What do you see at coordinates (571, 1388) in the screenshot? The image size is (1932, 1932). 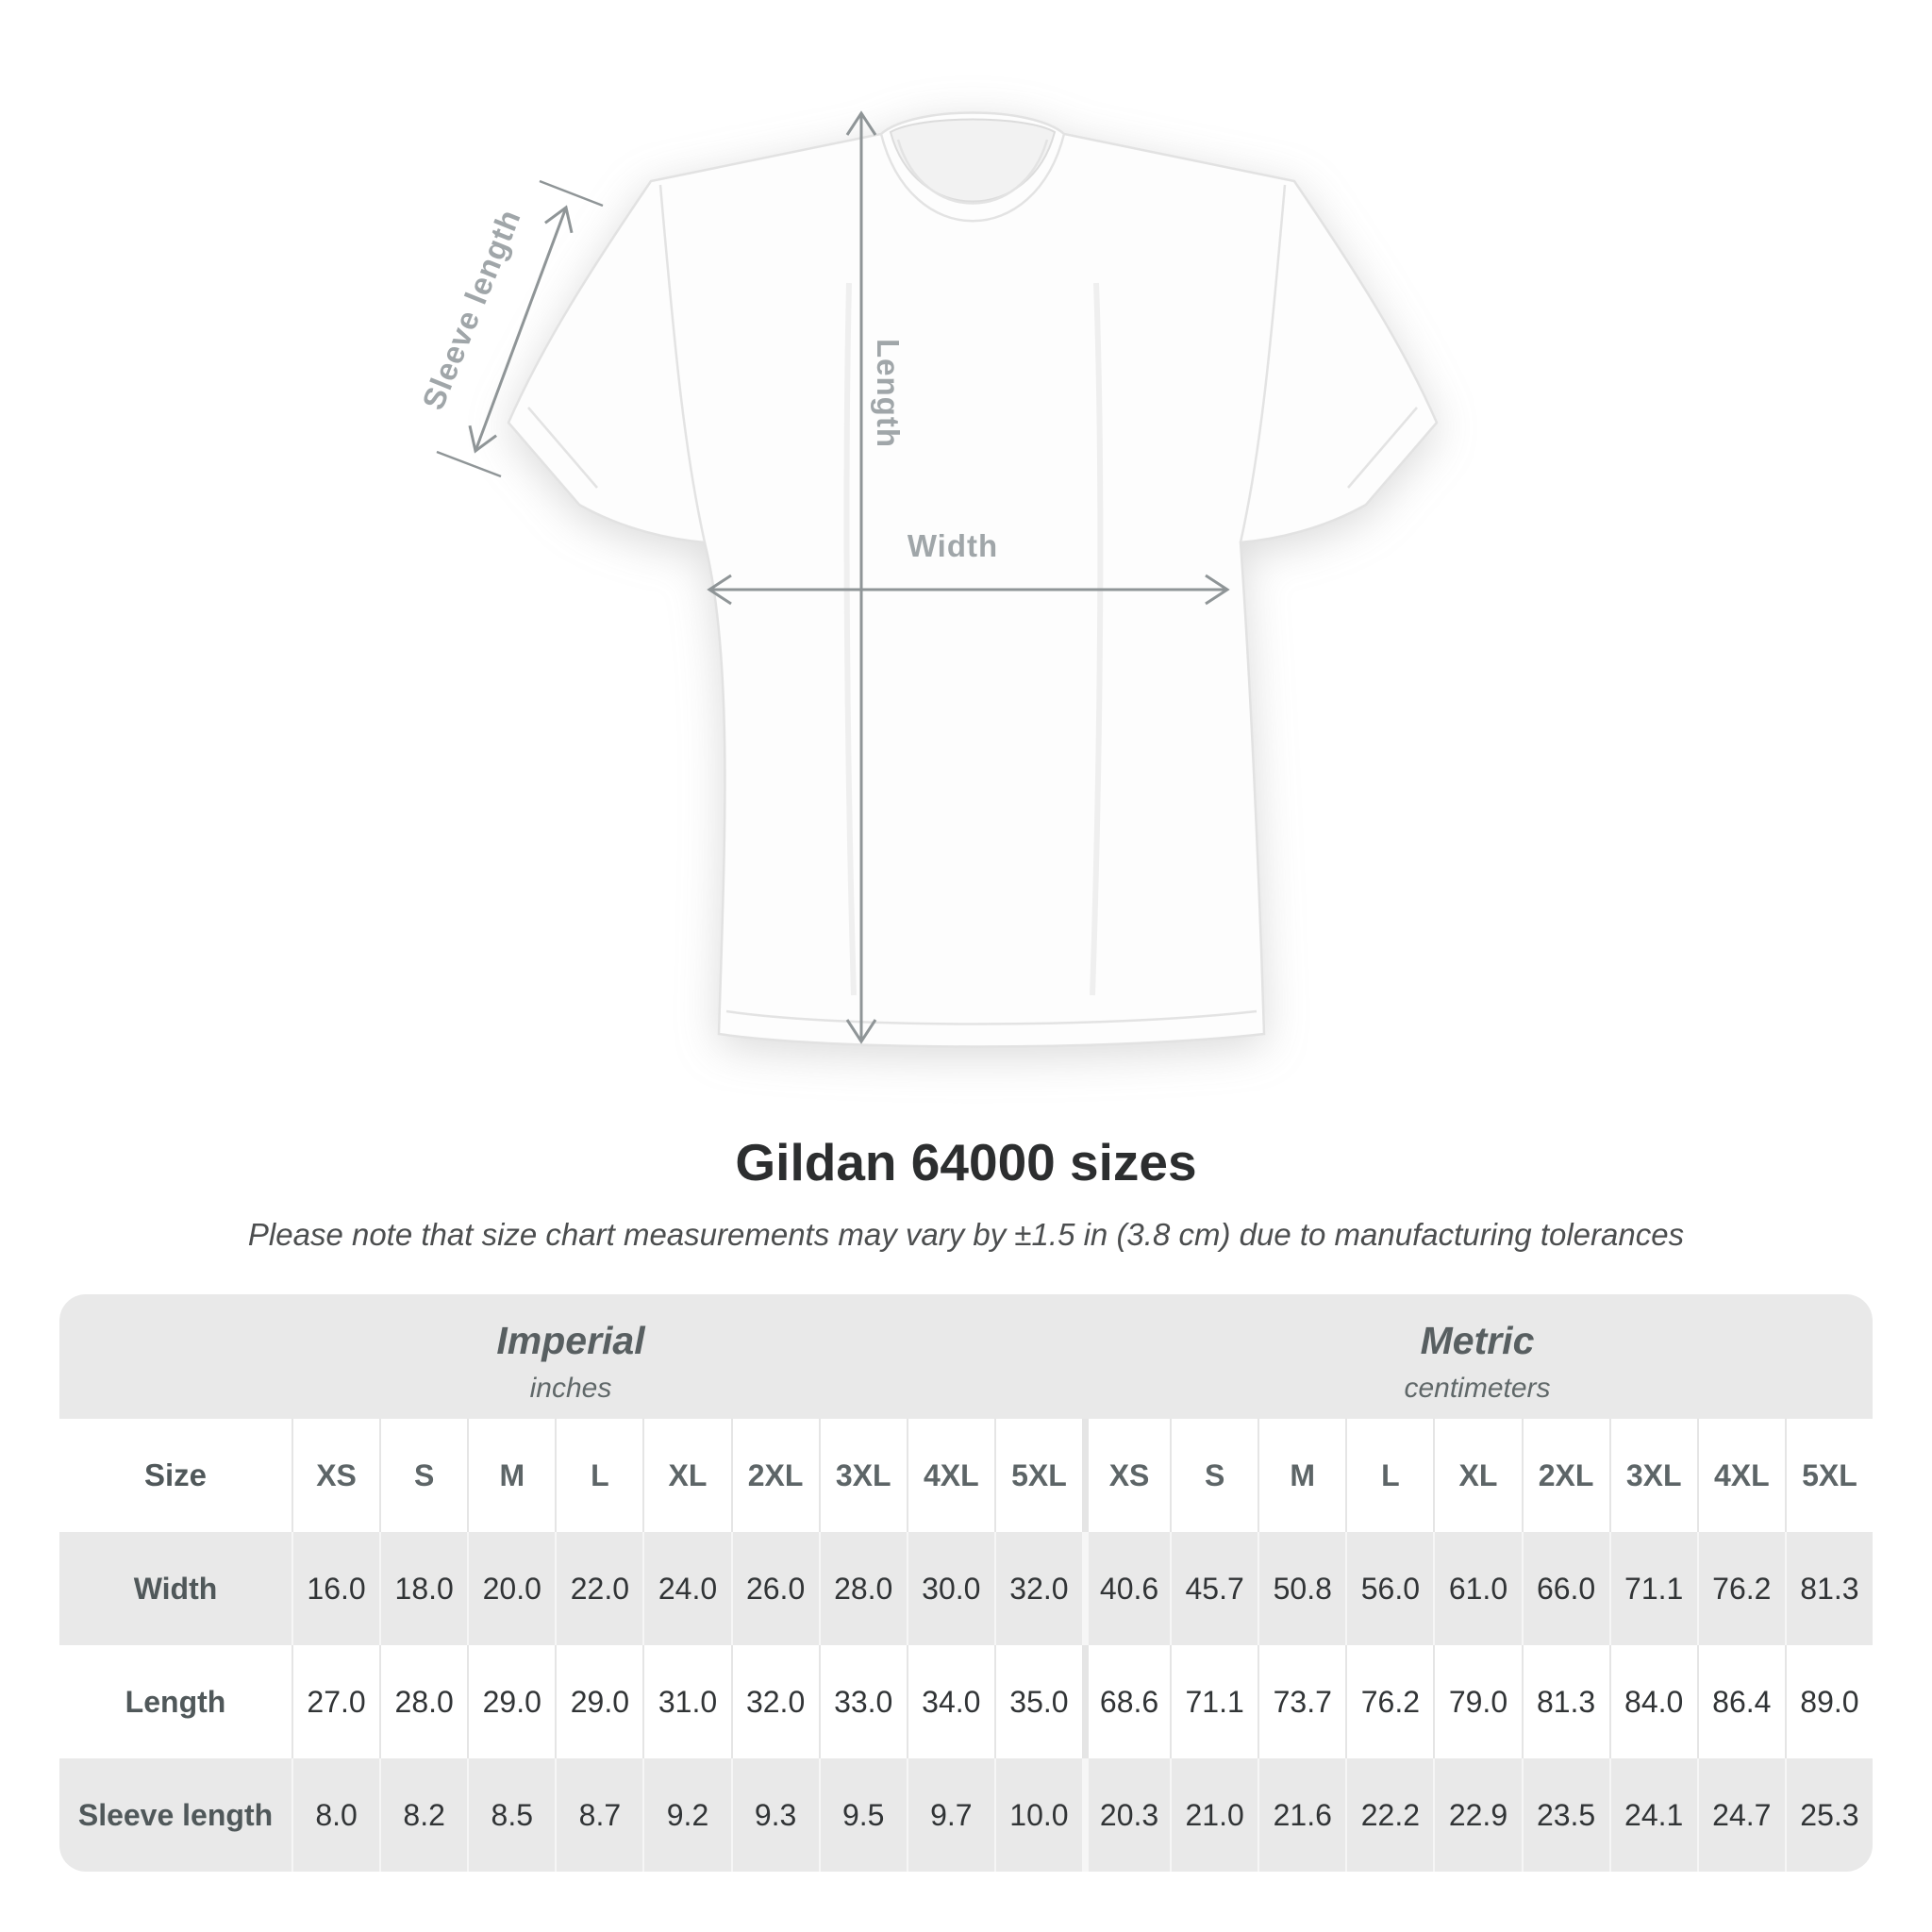 I see `imperial-unit: inches` at bounding box center [571, 1388].